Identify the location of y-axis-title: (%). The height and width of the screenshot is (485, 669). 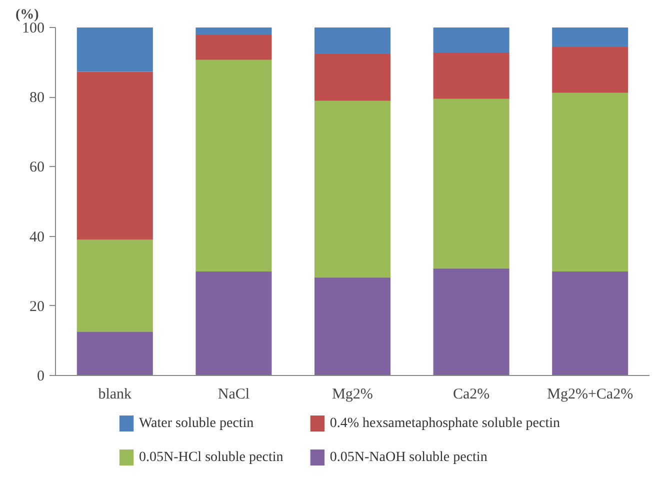
(28, 15).